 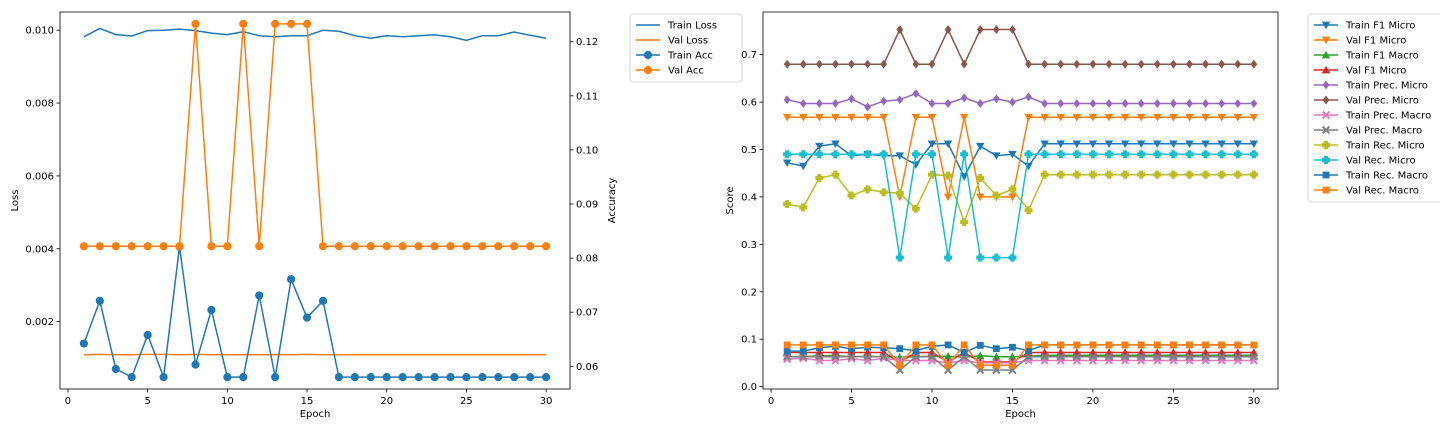 What do you see at coordinates (1381, 161) in the screenshot?
I see `legend-label: Val Rec. Micro` at bounding box center [1381, 161].